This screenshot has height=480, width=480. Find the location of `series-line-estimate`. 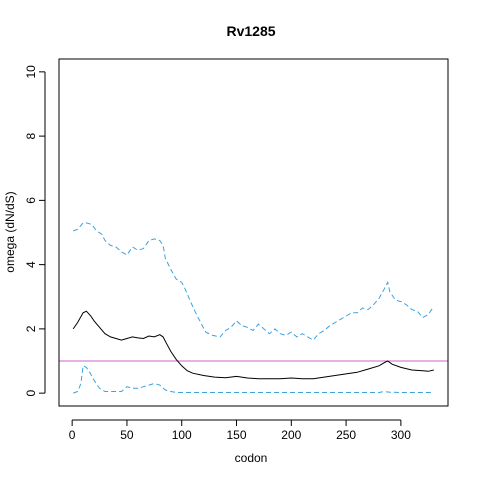

series-line-estimate is located at coordinates (253, 345).